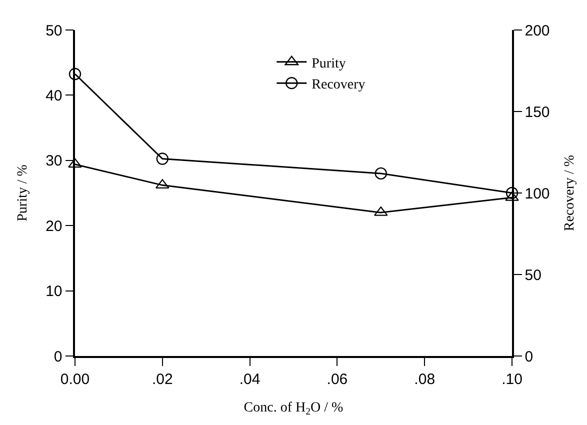 This screenshot has height=425, width=587. I want to click on legend-label: Purity, so click(329, 64).